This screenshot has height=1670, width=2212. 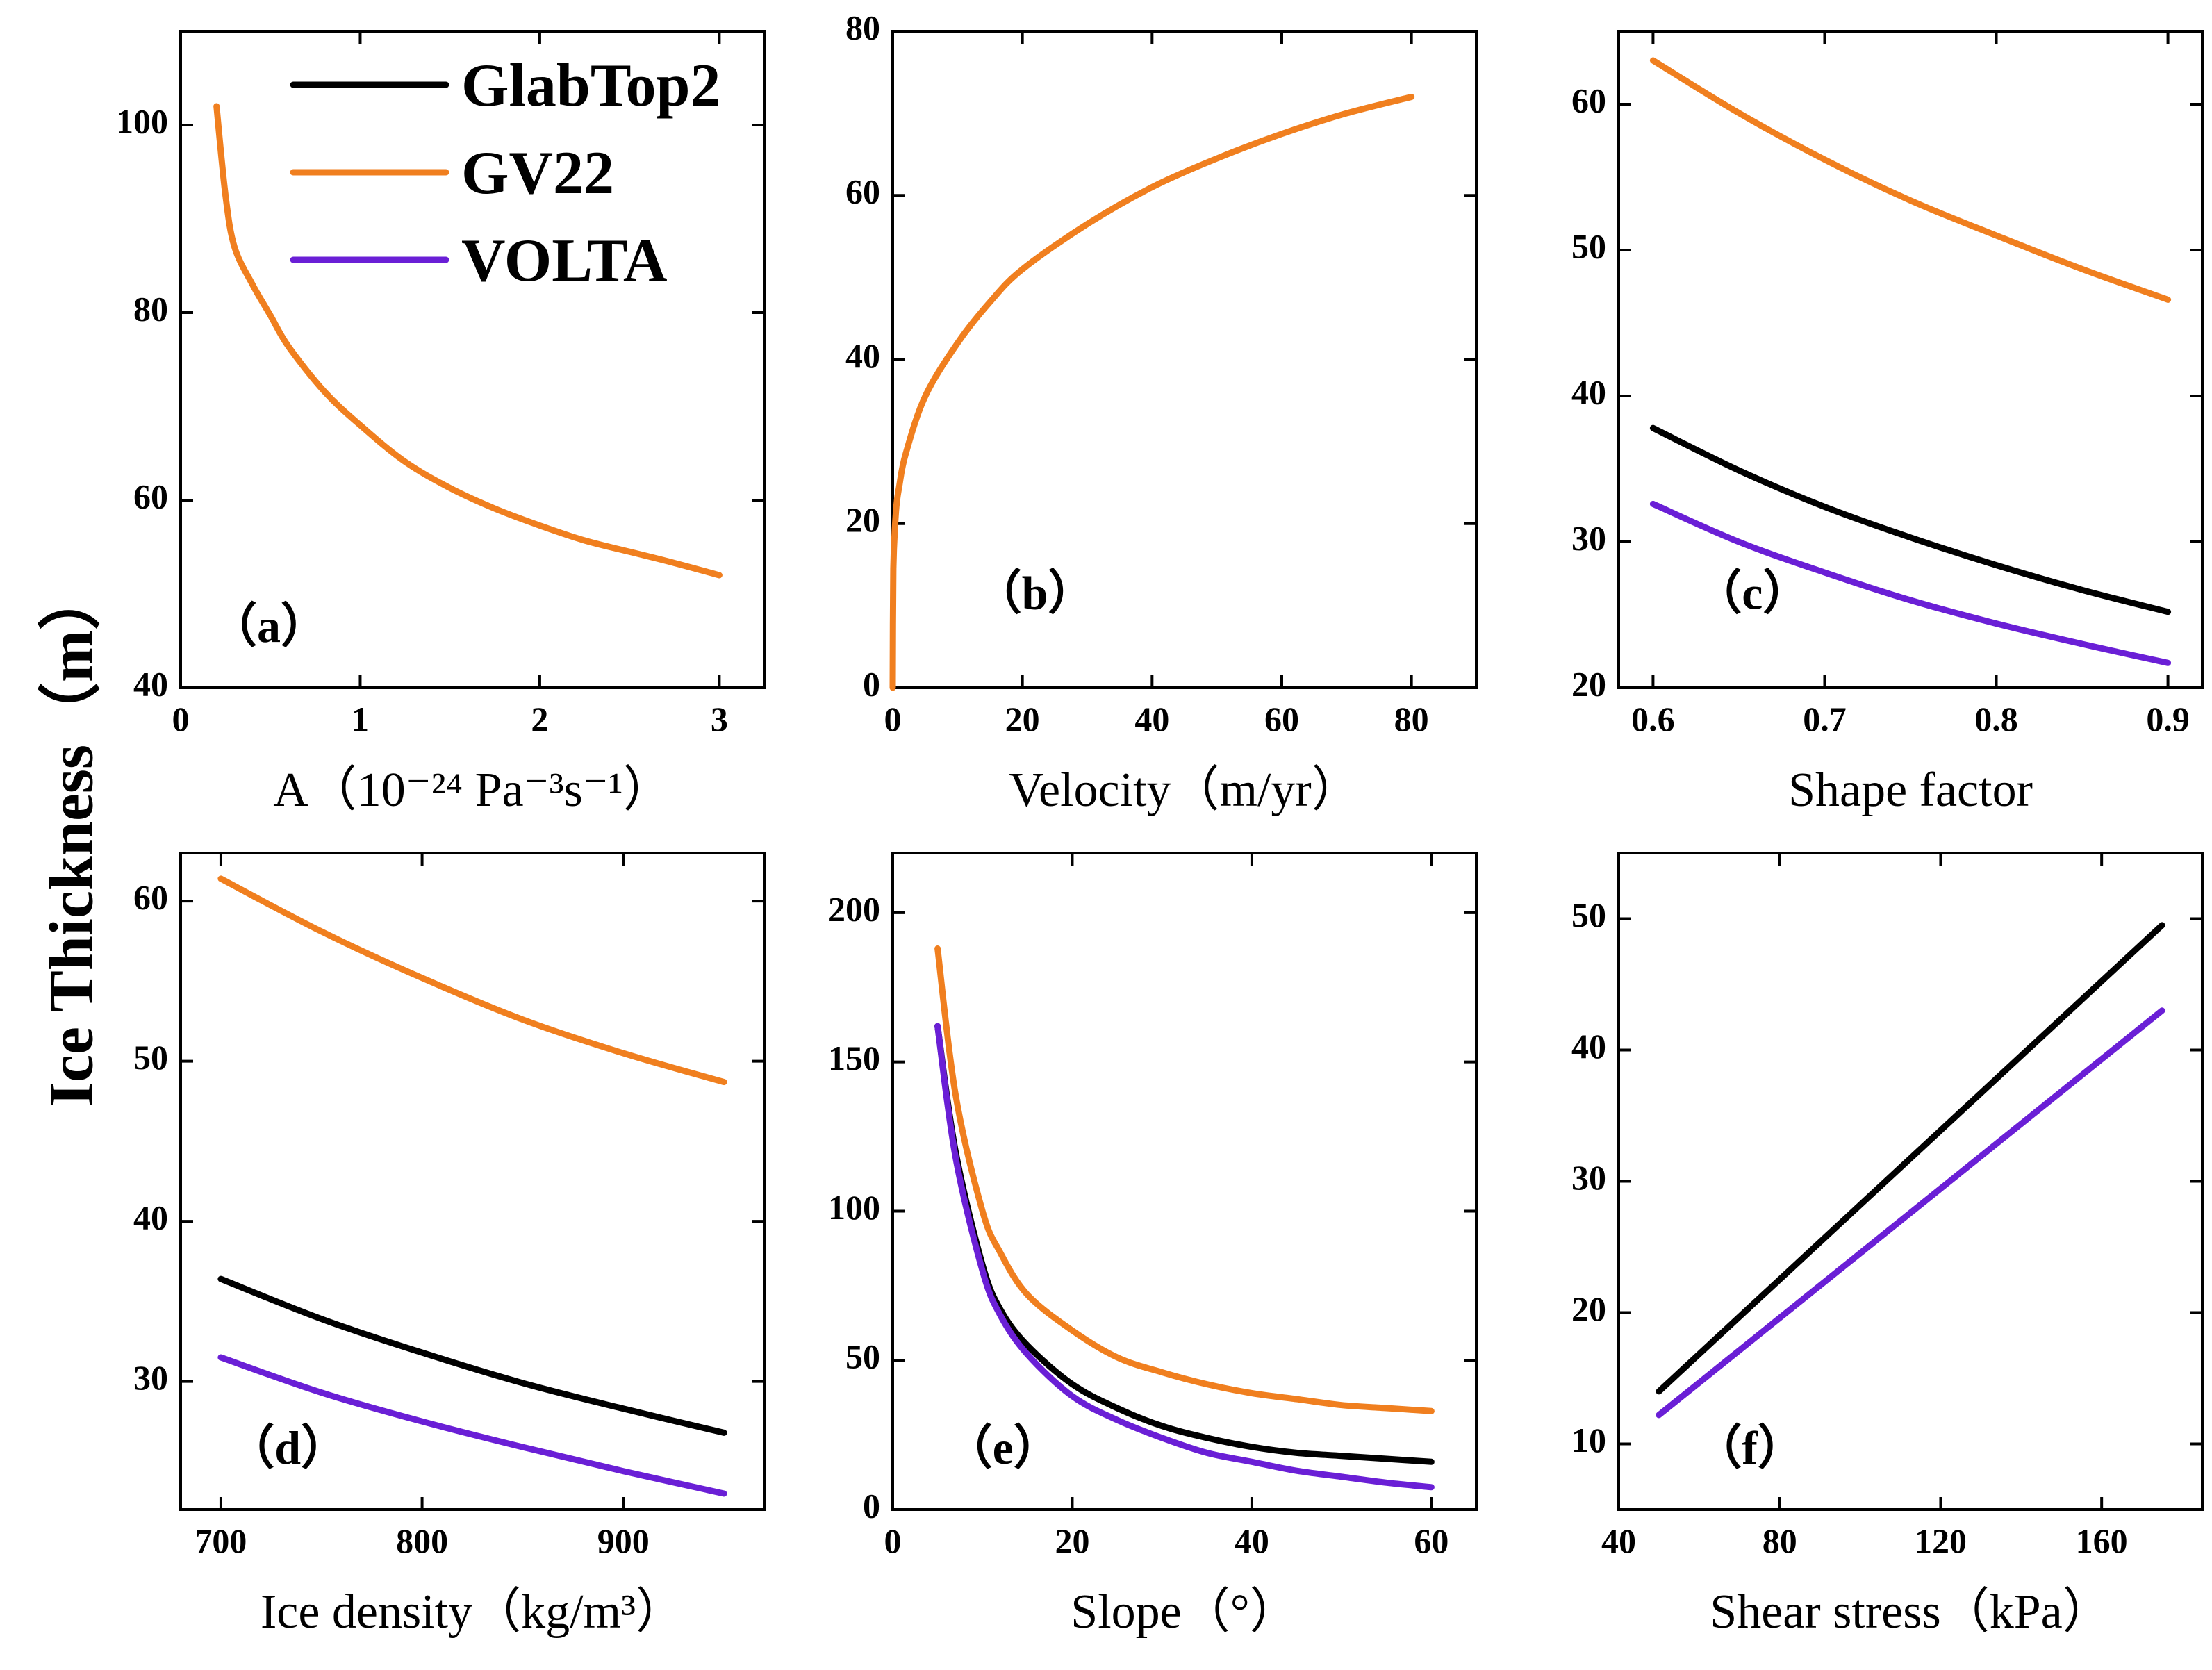 I want to click on panel-d-series-volta, so click(x=472, y=1426).